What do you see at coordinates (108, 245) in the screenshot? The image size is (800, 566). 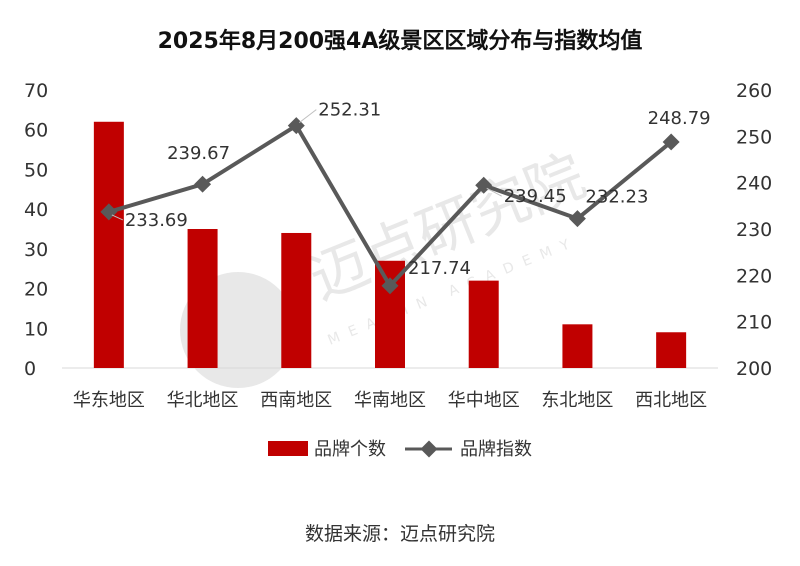 I see `bar-华东地区` at bounding box center [108, 245].